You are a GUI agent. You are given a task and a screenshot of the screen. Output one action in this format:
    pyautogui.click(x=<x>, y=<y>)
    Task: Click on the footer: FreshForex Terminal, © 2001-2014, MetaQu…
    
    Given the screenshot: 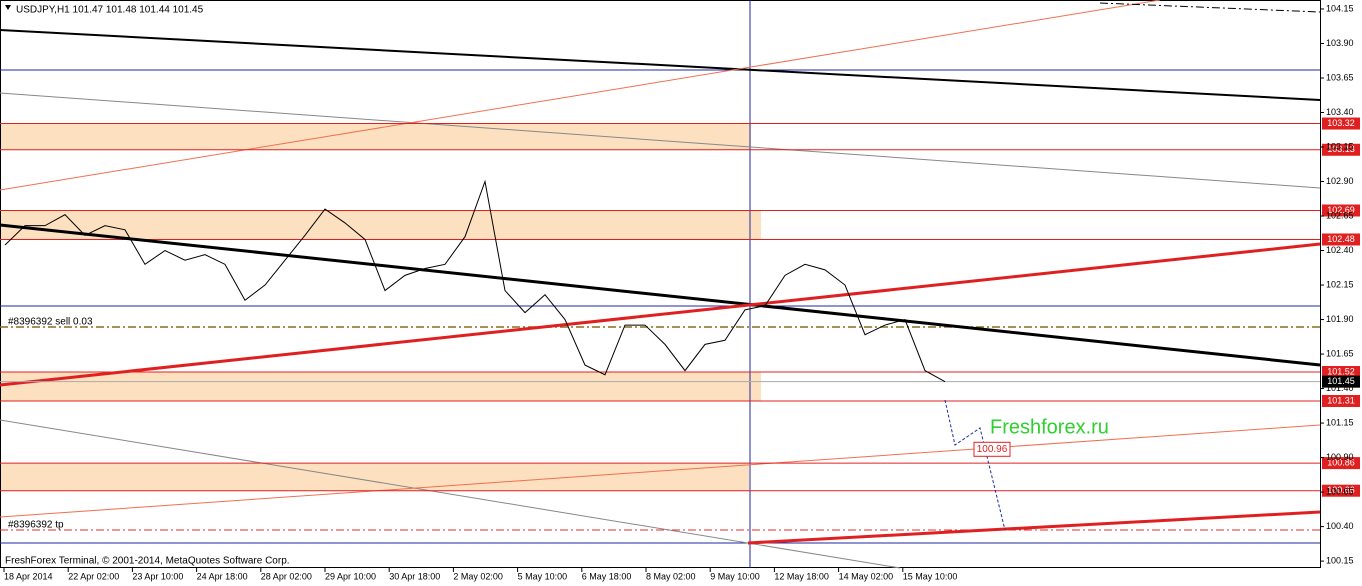 What is the action you would take?
    pyautogui.click(x=147, y=561)
    